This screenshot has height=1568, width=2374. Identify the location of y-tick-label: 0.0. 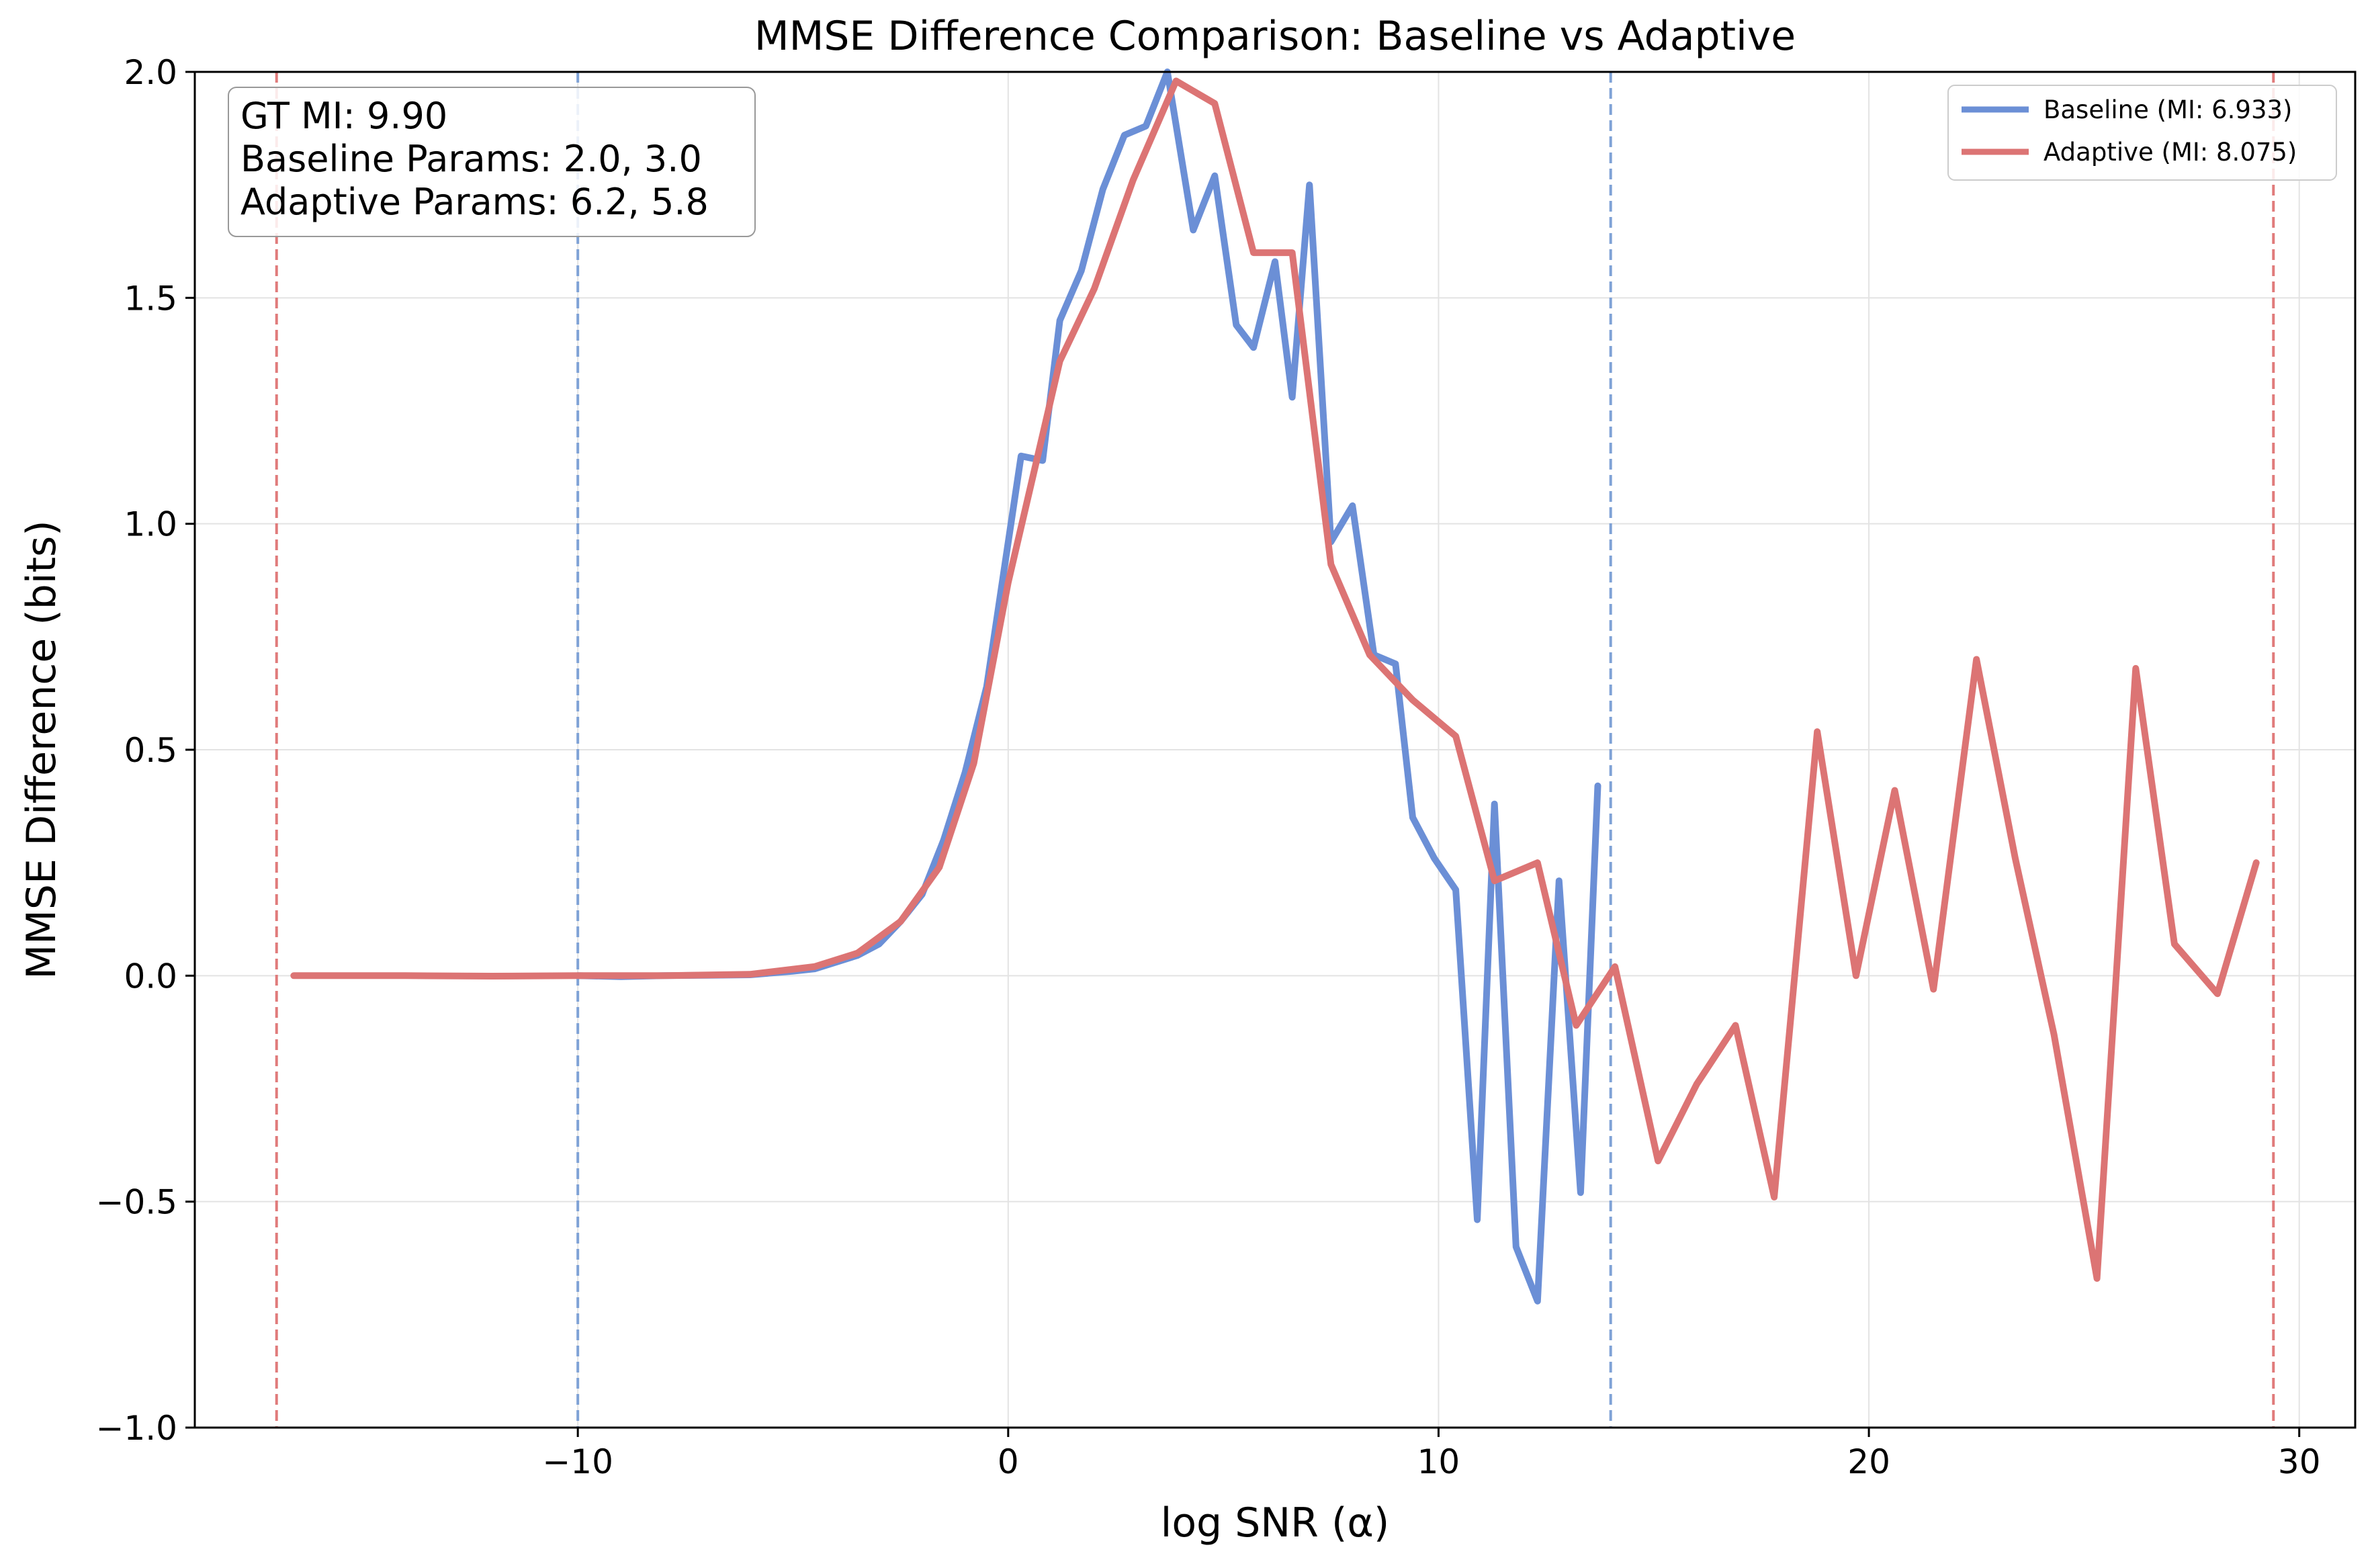
(150, 976).